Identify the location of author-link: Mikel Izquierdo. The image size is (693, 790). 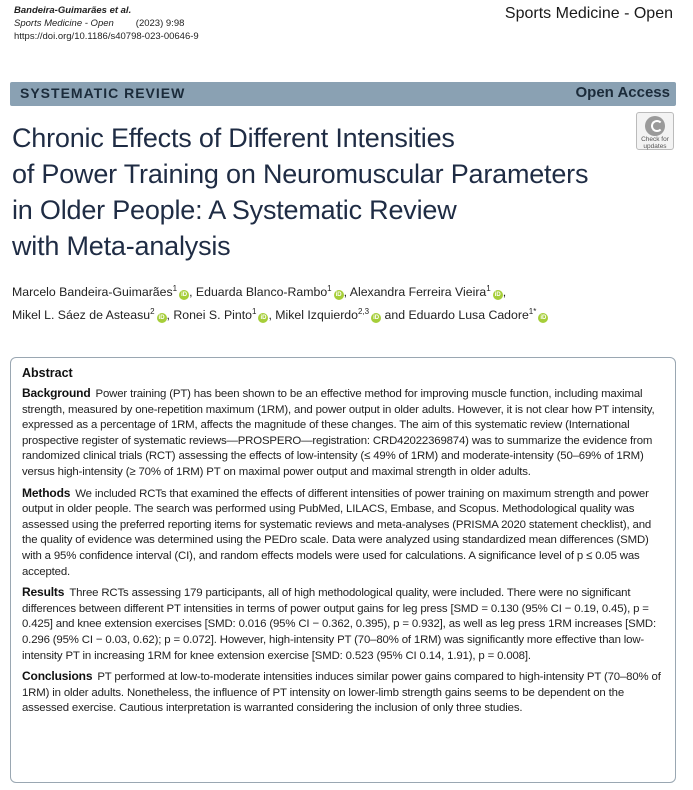
(316, 315).